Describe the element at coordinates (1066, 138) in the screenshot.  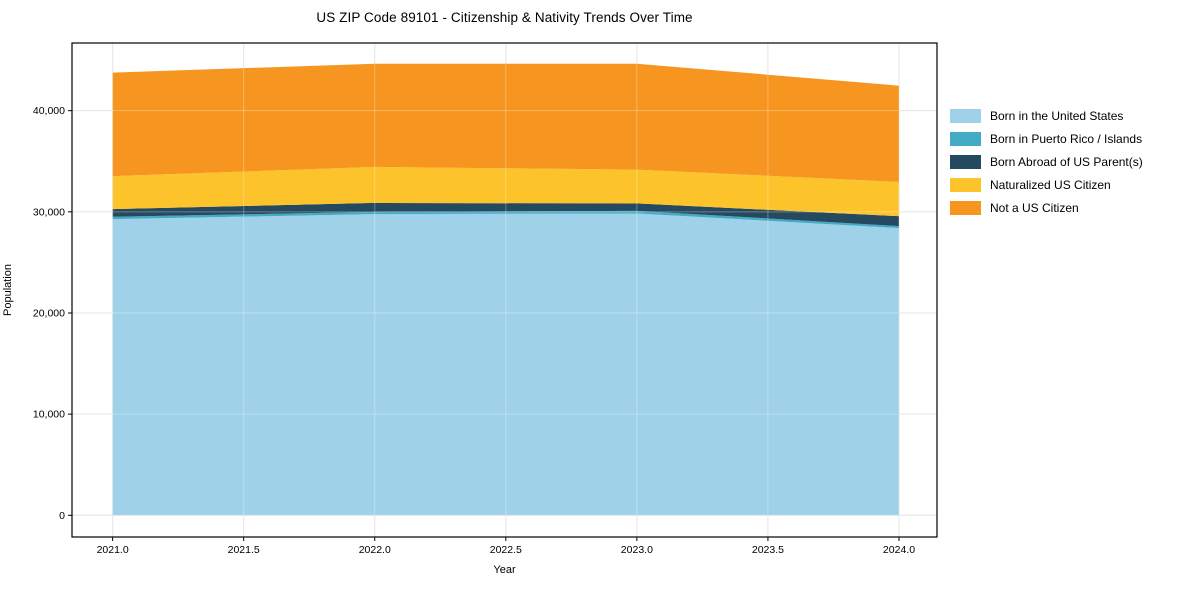
I see `legend-label: Born in Puerto Rico / Islands` at that location.